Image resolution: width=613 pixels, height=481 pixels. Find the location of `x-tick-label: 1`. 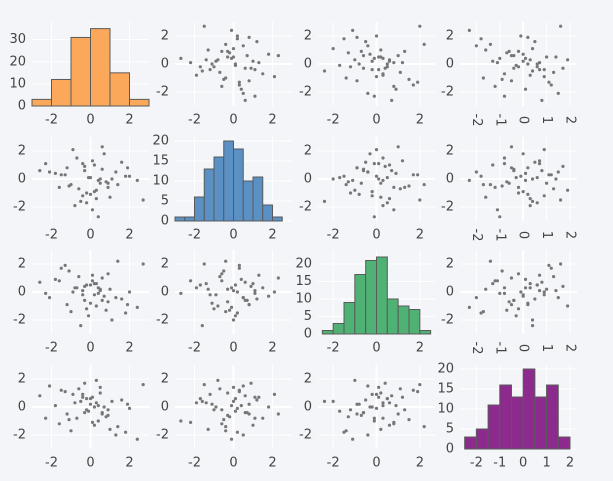

x-tick-label: 1 is located at coordinates (546, 120).